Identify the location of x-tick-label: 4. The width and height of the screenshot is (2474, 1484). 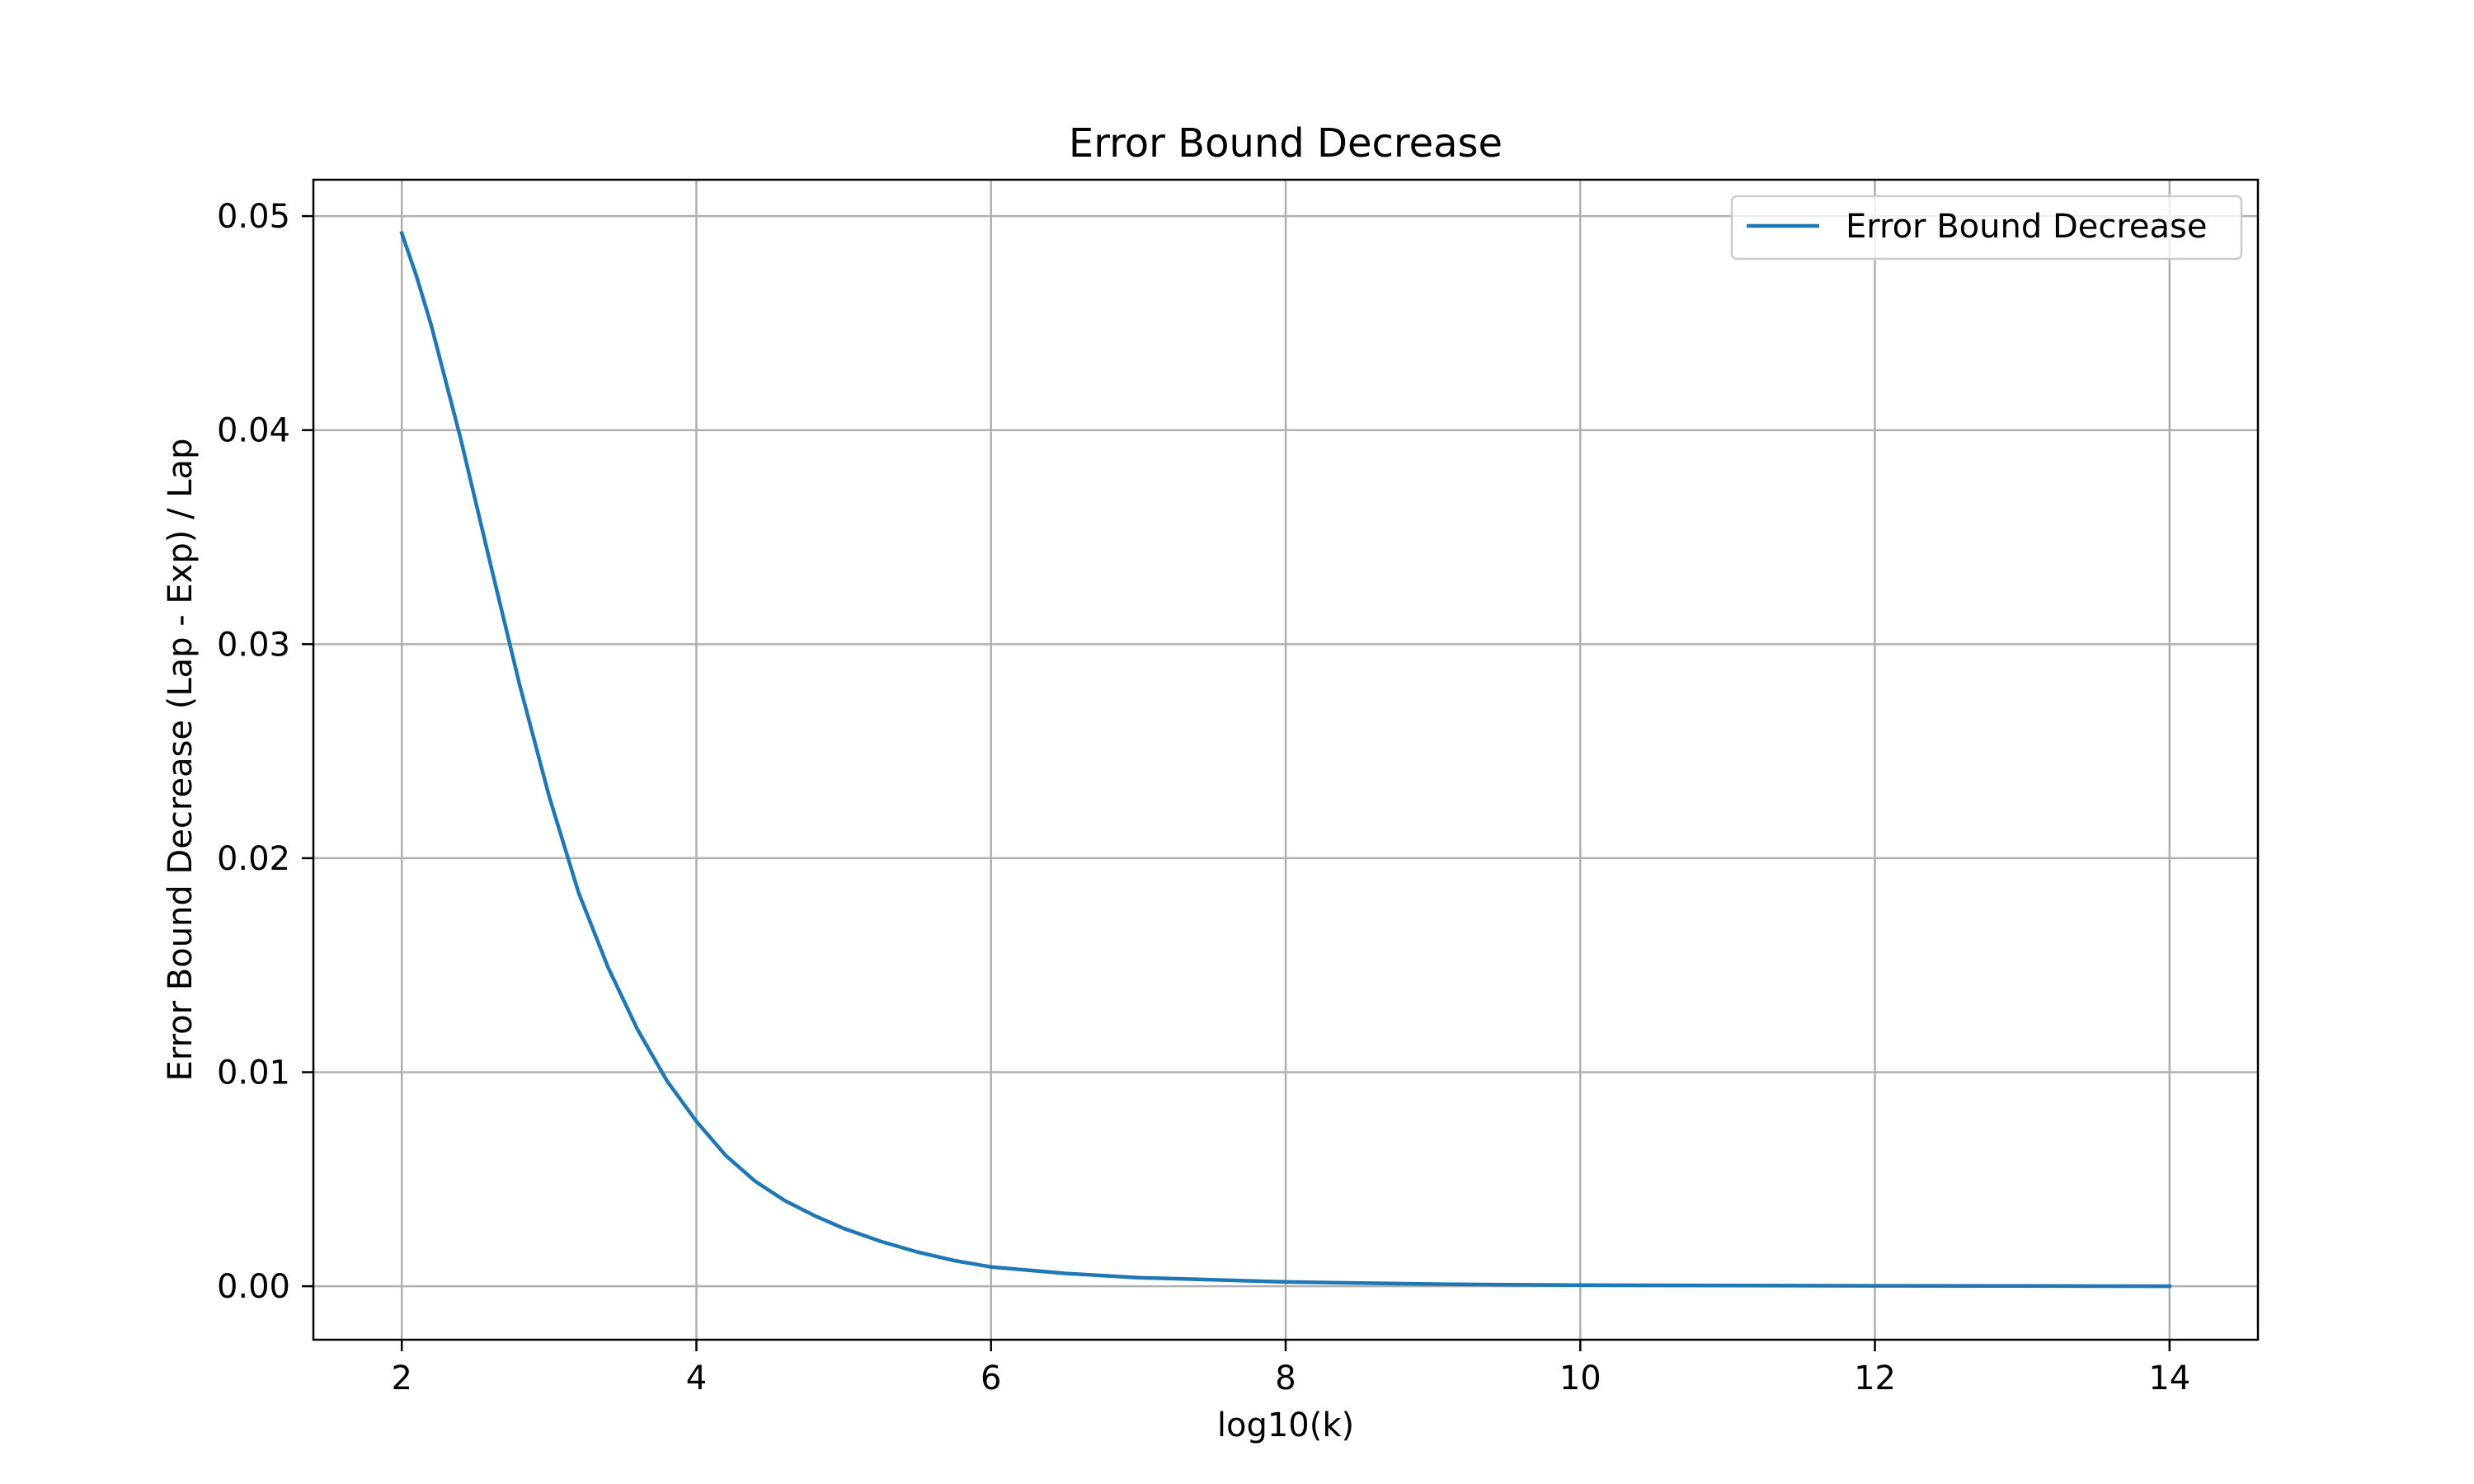
(696, 1378).